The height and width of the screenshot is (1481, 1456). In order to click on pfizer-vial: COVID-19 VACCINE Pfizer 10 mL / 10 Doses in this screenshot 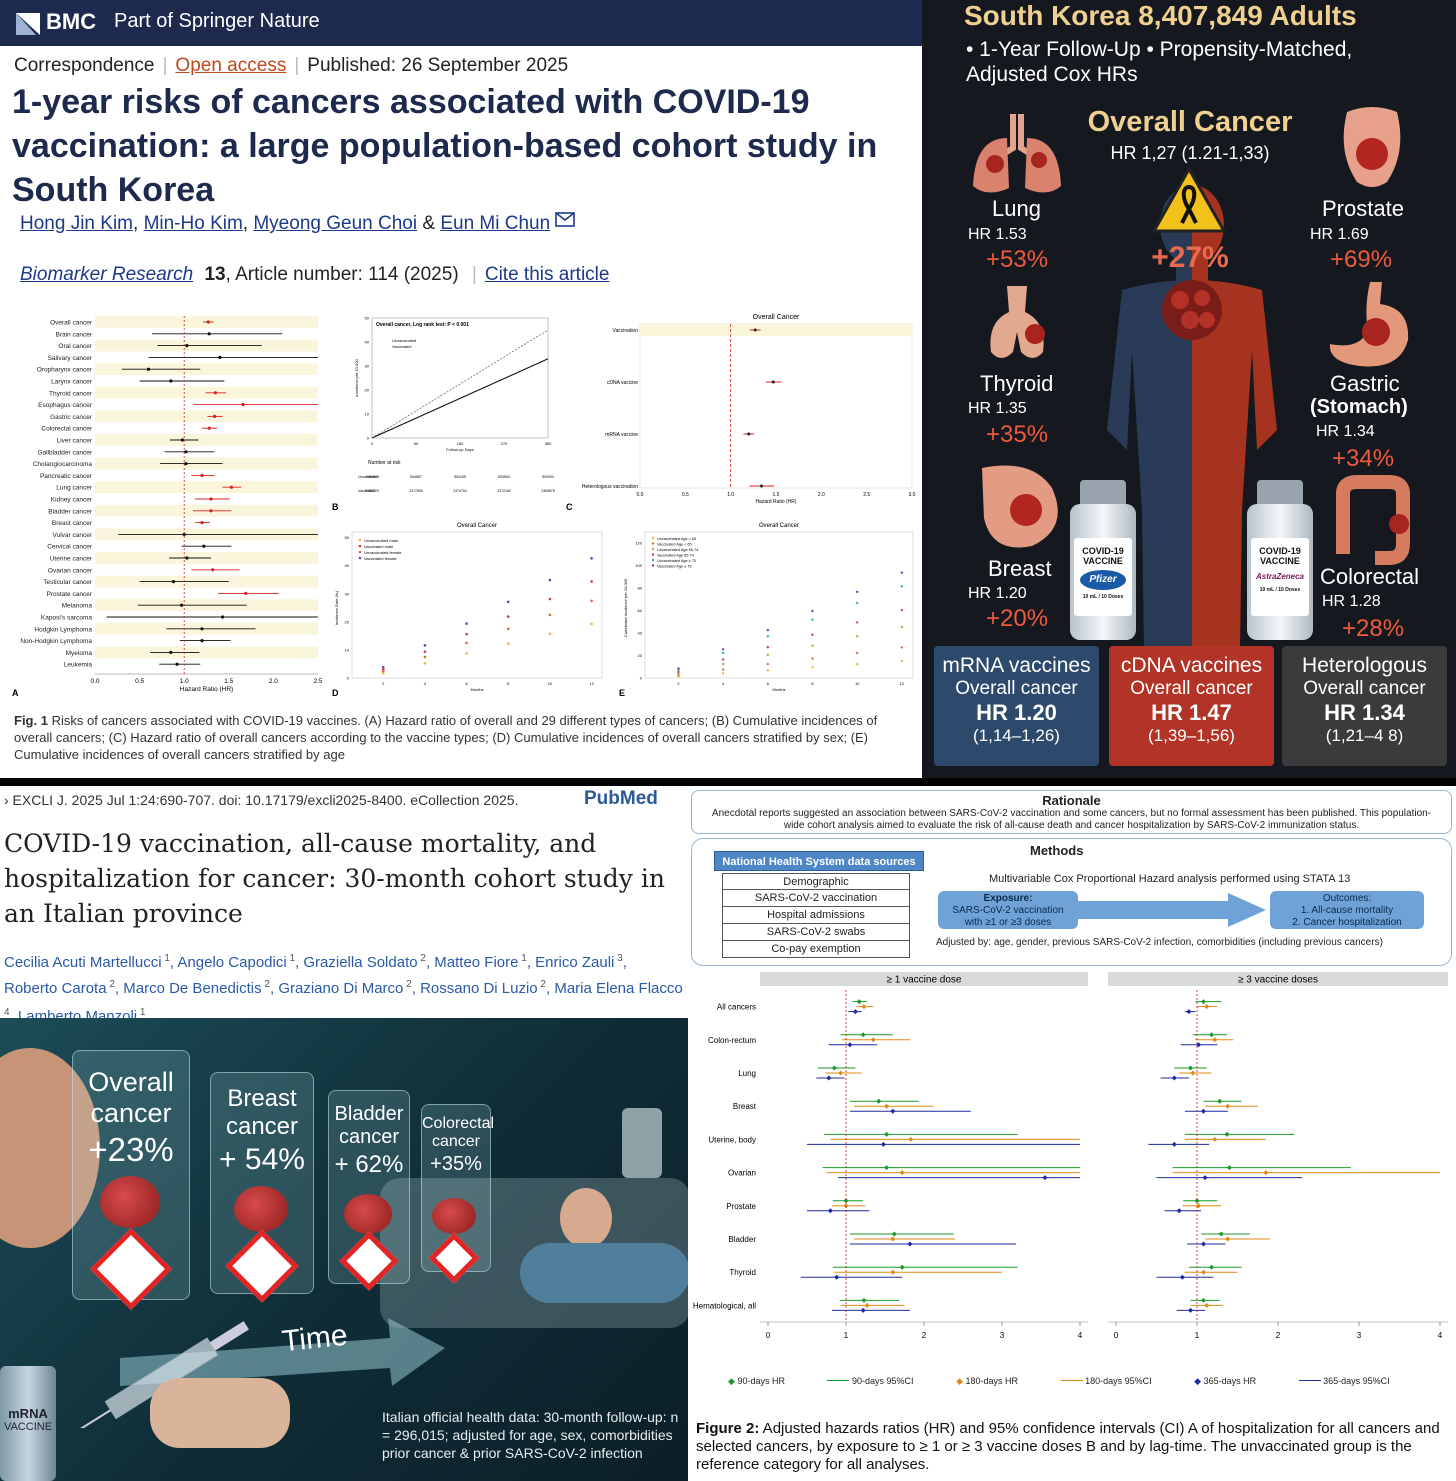, I will do `click(1103, 560)`.